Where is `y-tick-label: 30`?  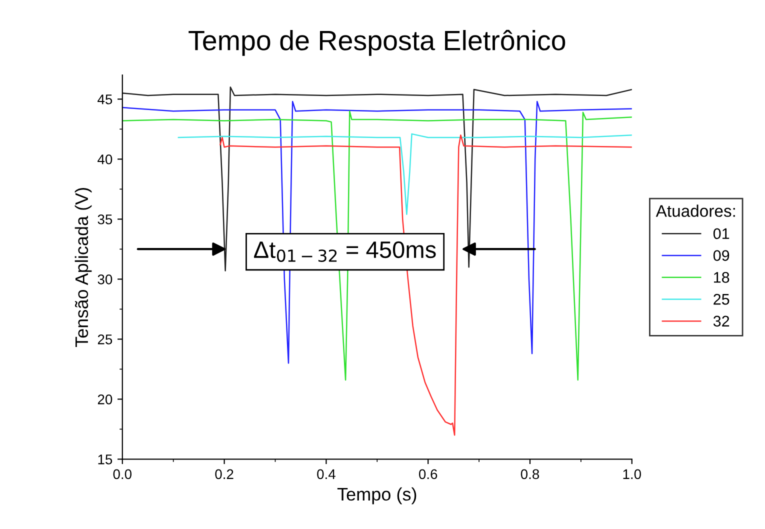 y-tick-label: 30 is located at coordinates (105, 279).